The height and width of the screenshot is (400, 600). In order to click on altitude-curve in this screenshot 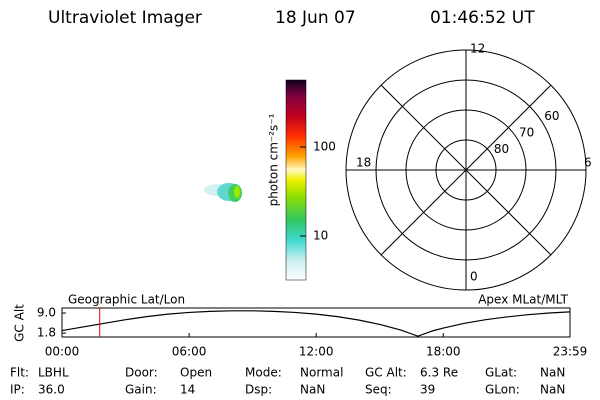, I will do `click(315, 323)`.